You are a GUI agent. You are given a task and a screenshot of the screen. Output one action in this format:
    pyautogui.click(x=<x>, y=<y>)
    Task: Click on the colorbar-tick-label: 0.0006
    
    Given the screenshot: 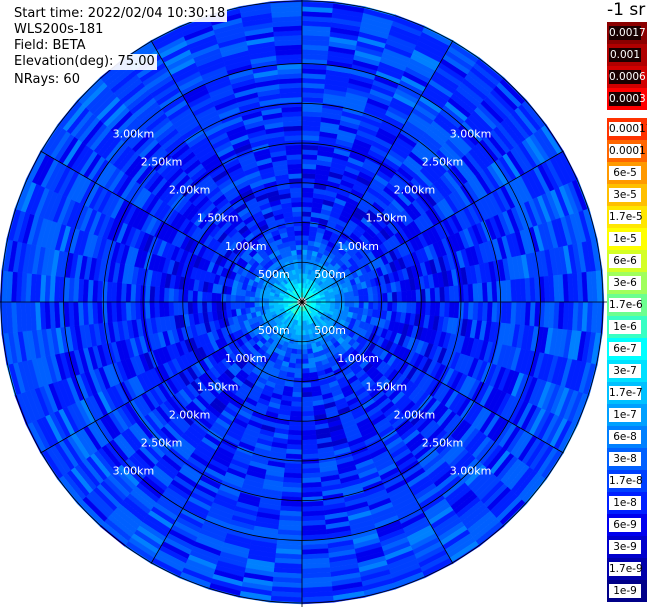 What is the action you would take?
    pyautogui.click(x=627, y=77)
    